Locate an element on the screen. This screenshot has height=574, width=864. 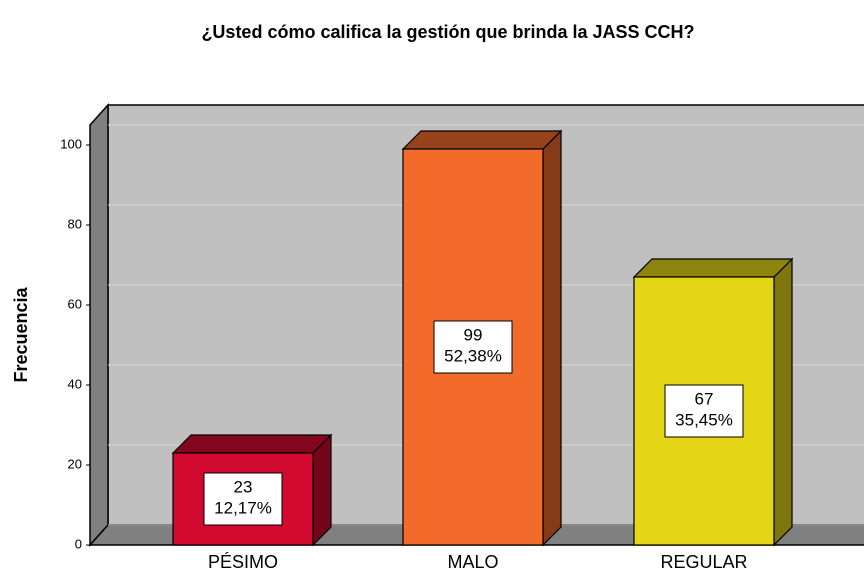
data-label: 23 is located at coordinates (243, 486).